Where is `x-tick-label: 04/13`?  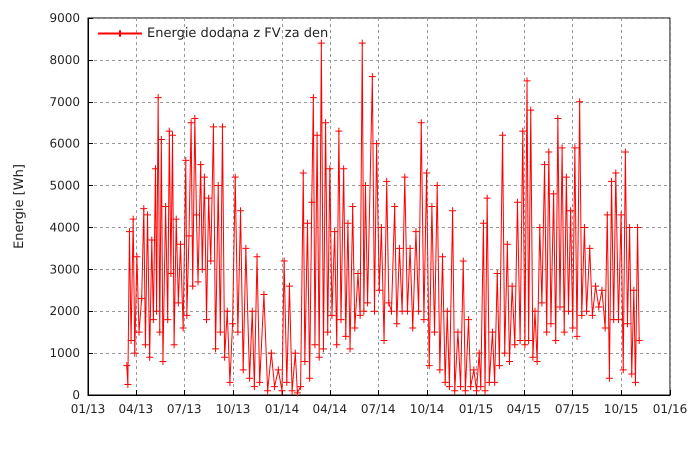
x-tick-label: 04/13 is located at coordinates (136, 409).